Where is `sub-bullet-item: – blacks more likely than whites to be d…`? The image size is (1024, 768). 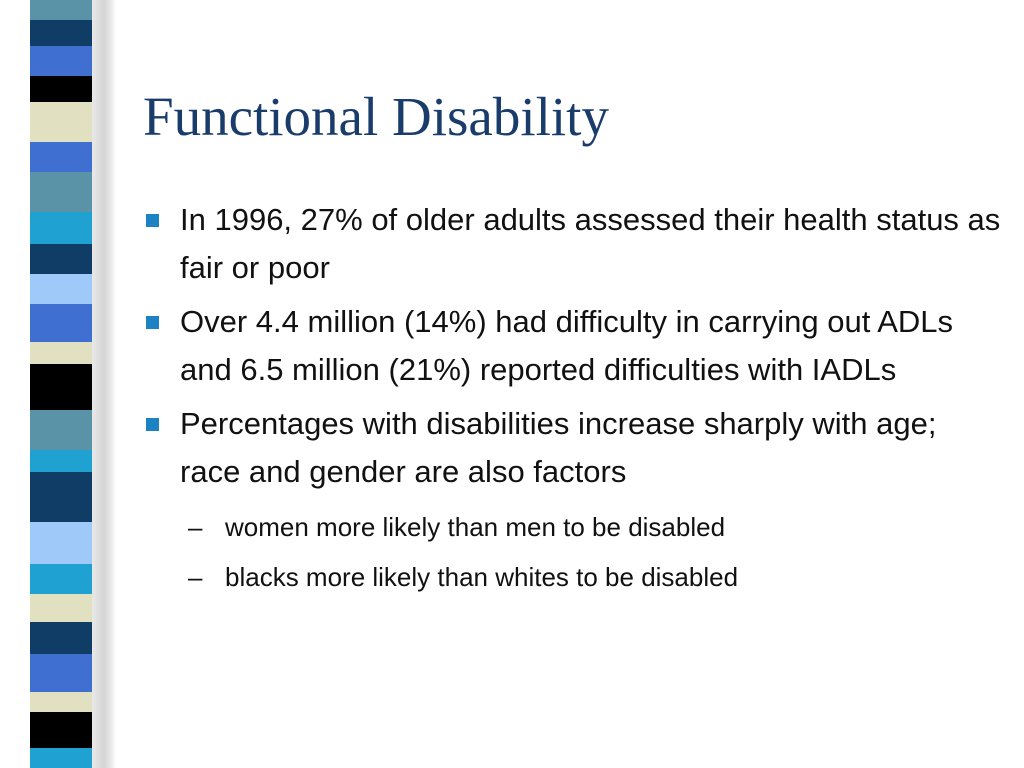 sub-bullet-item: – blacks more likely than whites to be d… is located at coordinates (591, 577).